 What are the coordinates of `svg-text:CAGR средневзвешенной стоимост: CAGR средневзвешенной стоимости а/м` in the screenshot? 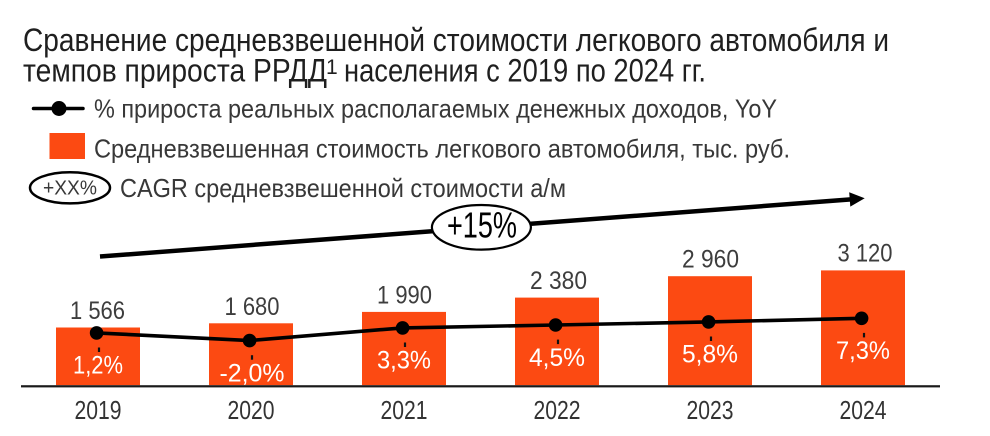 It's located at (343, 188).